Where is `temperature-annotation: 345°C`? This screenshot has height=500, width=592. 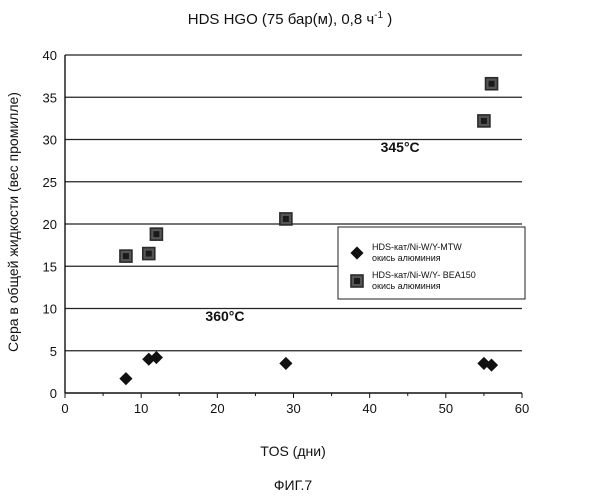
temperature-annotation: 345°C is located at coordinates (400, 147).